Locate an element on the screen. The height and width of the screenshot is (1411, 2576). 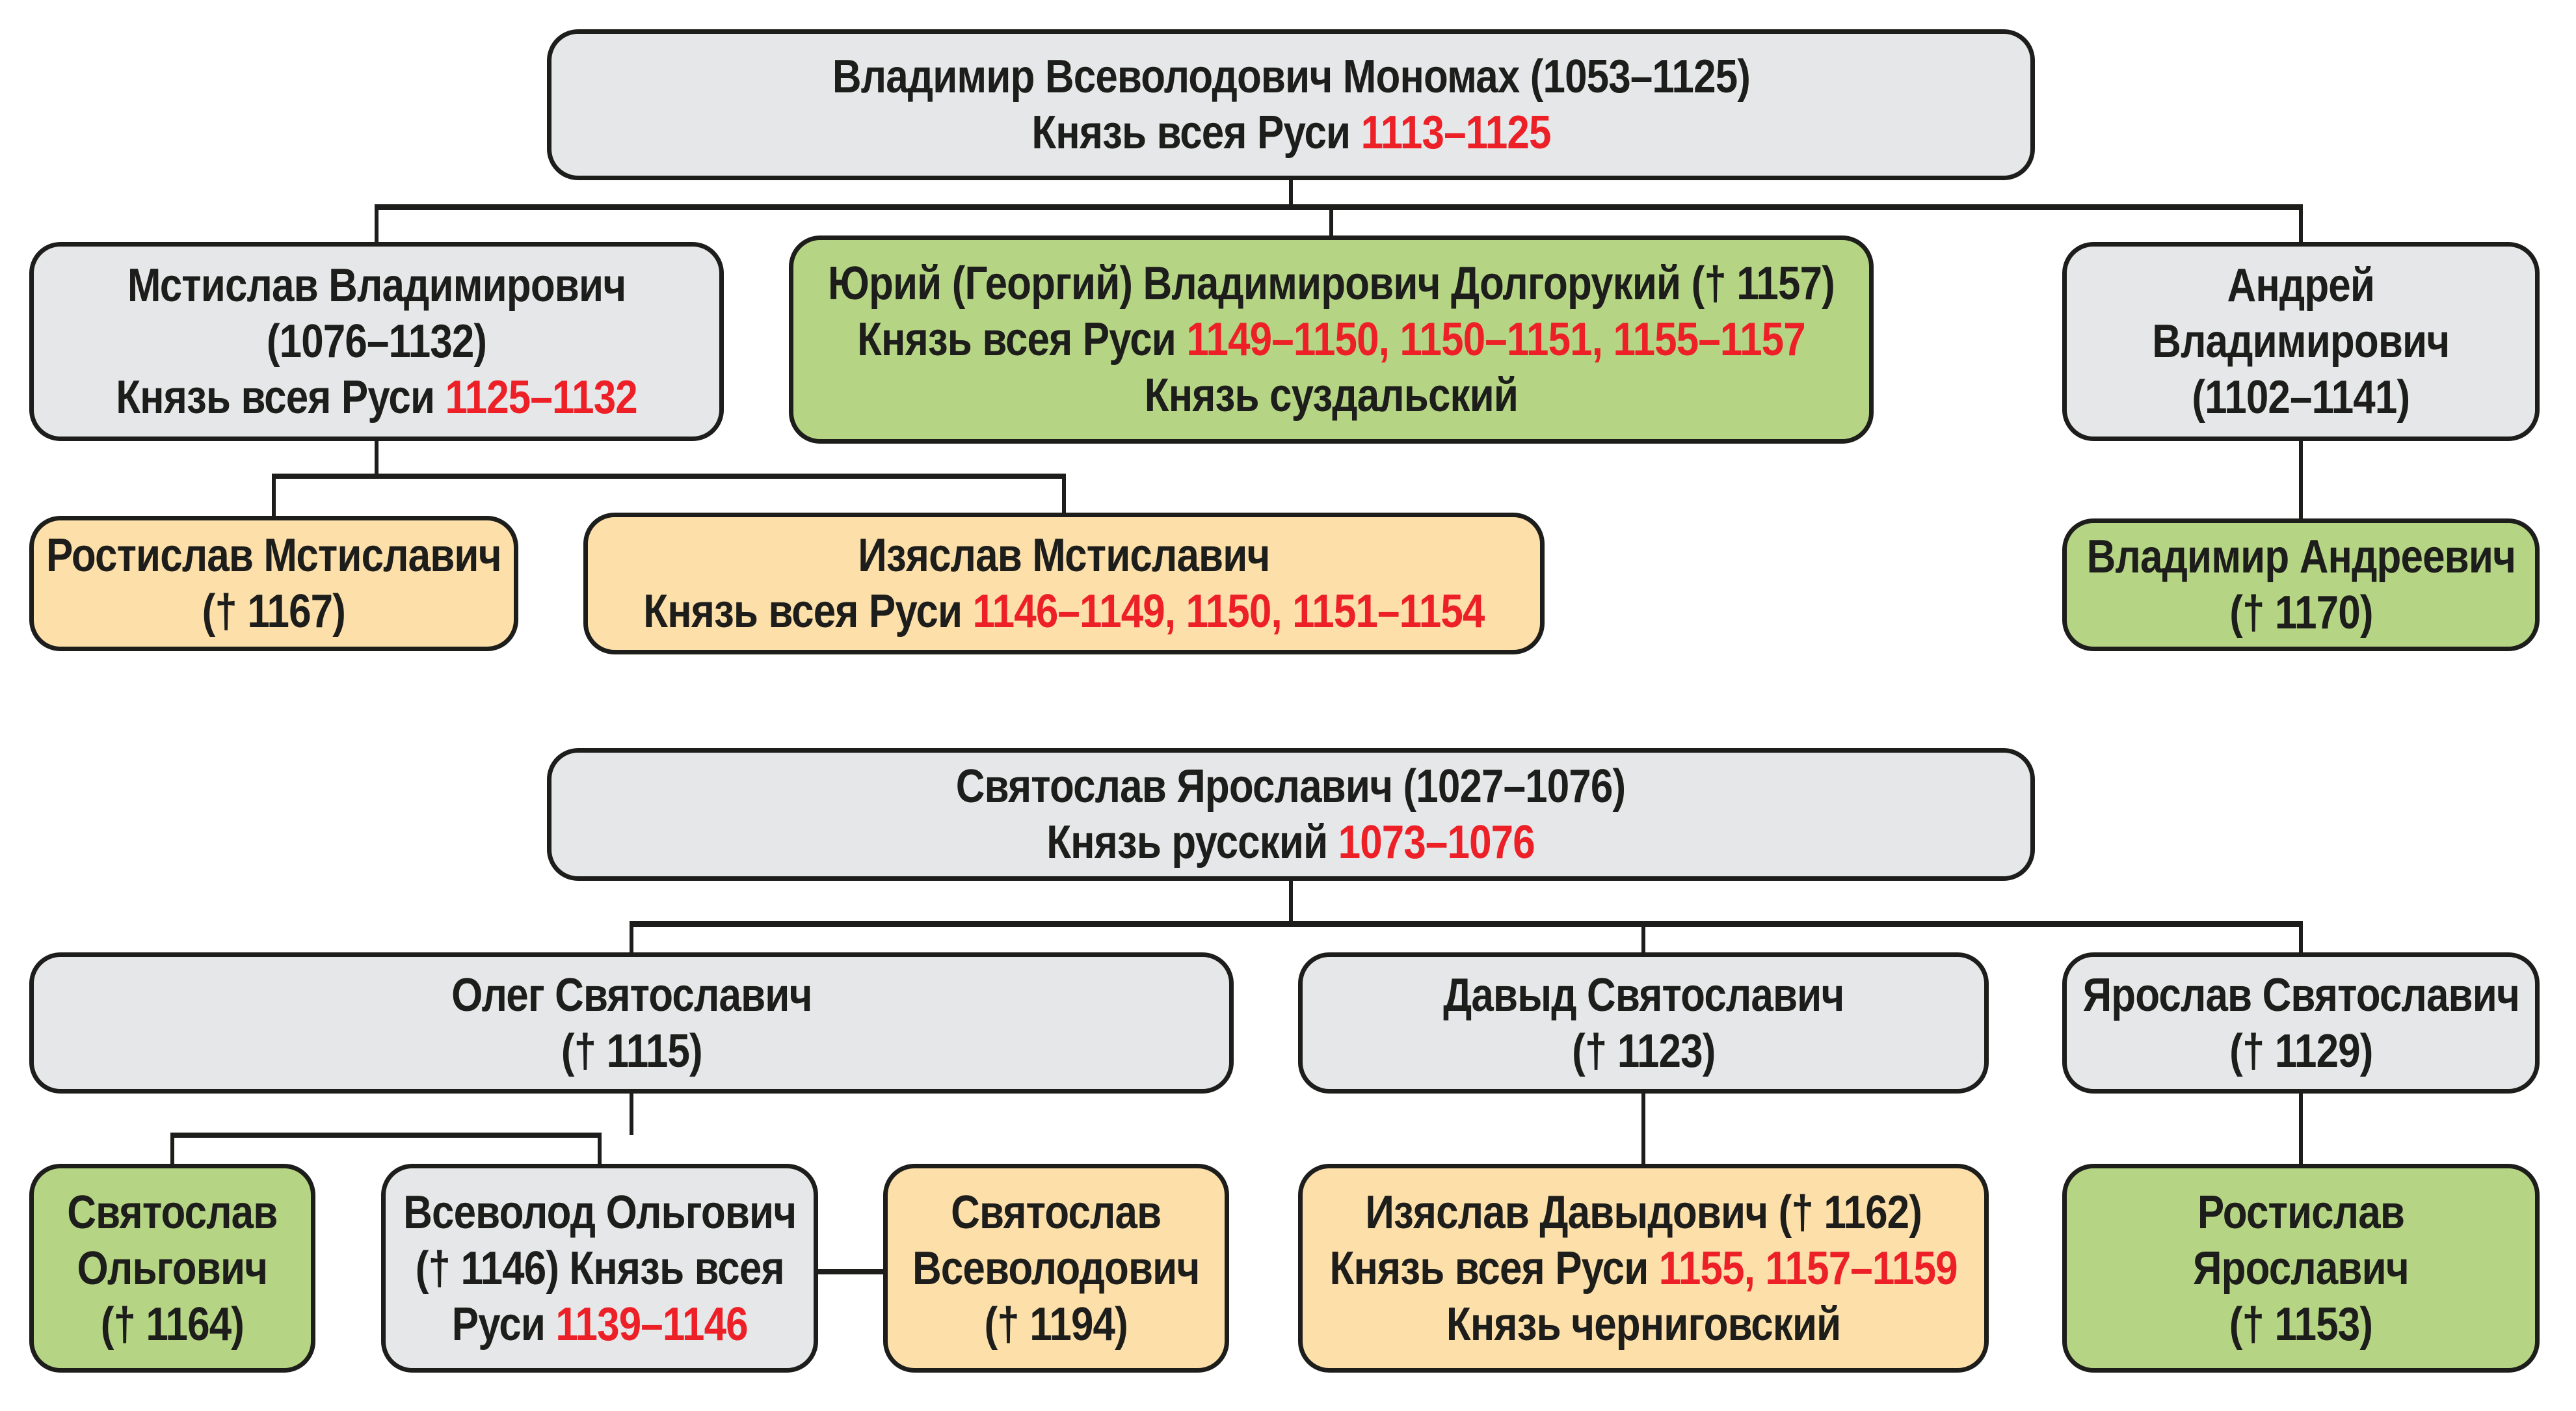
connector-oleg-down is located at coordinates (631, 1114).